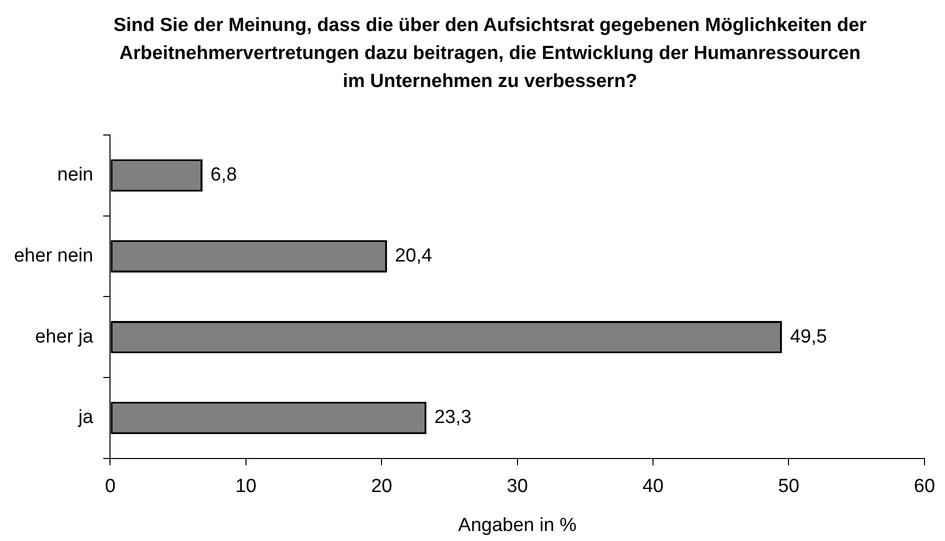  I want to click on data-label: 6,8, so click(223, 175).